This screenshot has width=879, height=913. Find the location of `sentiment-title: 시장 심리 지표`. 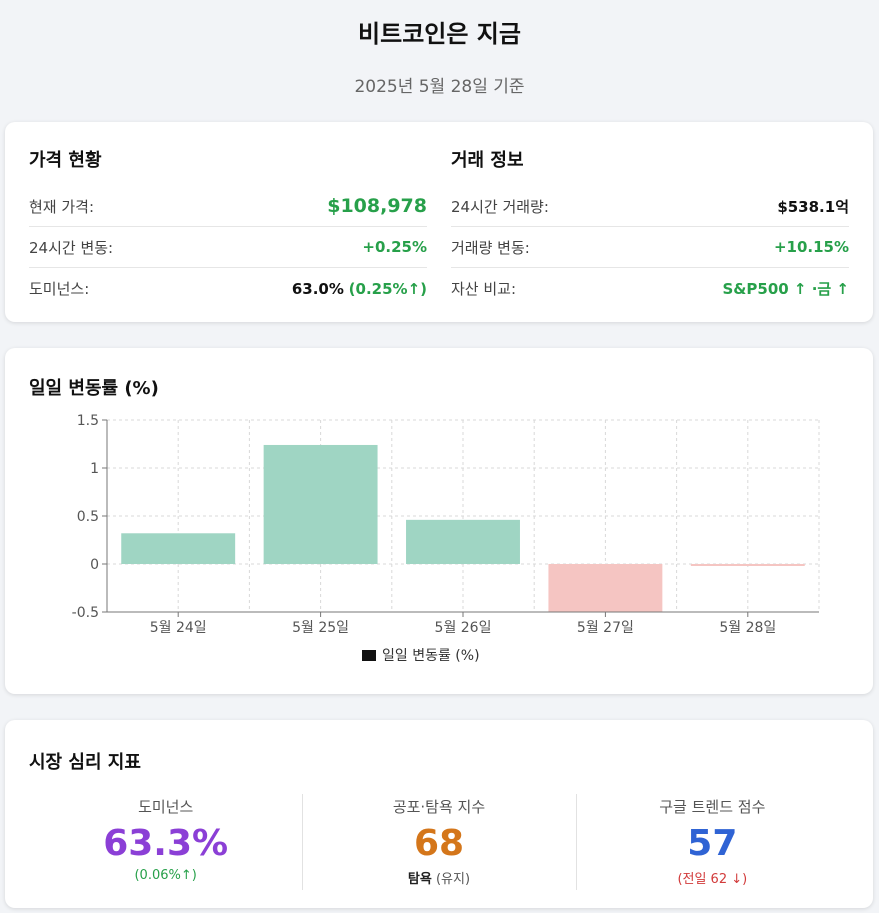

sentiment-title: 시장 심리 지표 is located at coordinates (85, 762).